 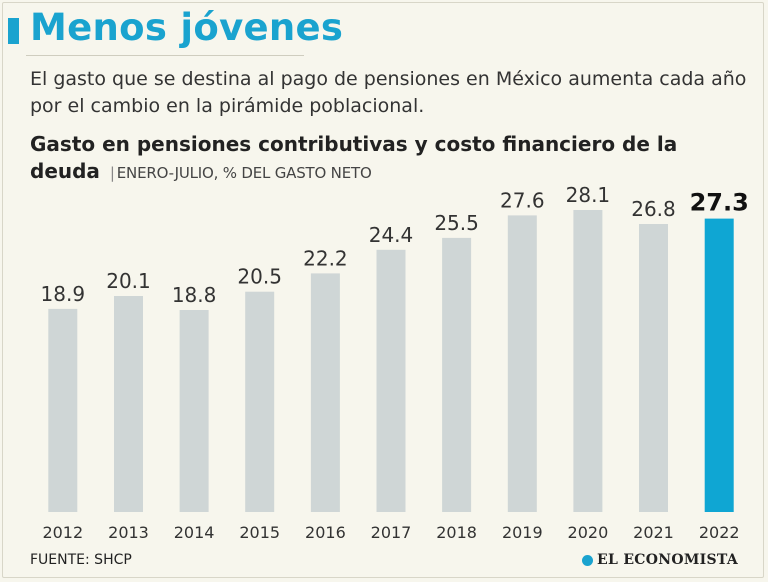 I want to click on bar-2022, so click(x=719, y=365).